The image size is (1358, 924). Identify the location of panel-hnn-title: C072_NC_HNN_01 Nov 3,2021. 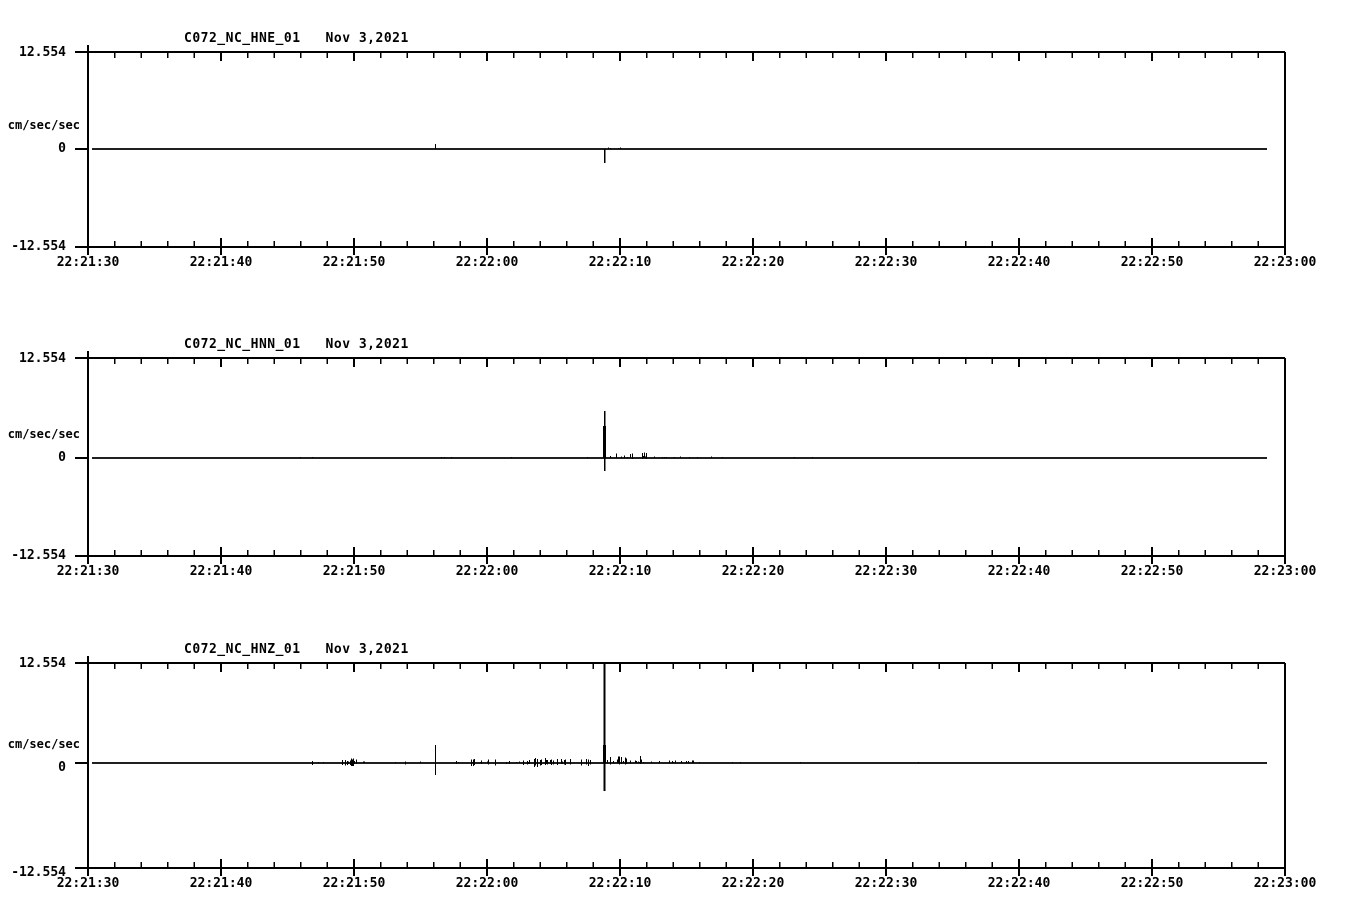
(296, 344).